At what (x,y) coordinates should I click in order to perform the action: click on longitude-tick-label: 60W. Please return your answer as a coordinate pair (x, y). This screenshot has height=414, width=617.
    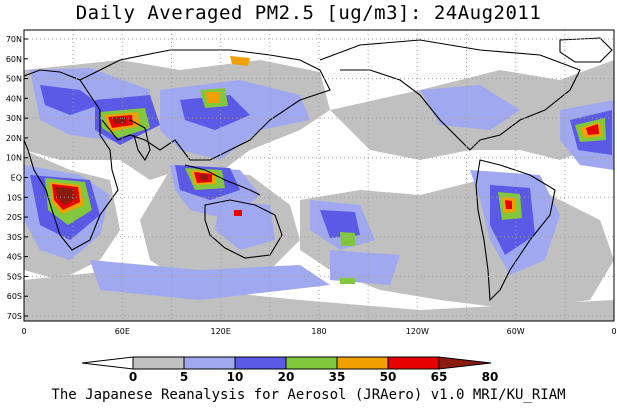
    Looking at the image, I should click on (516, 331).